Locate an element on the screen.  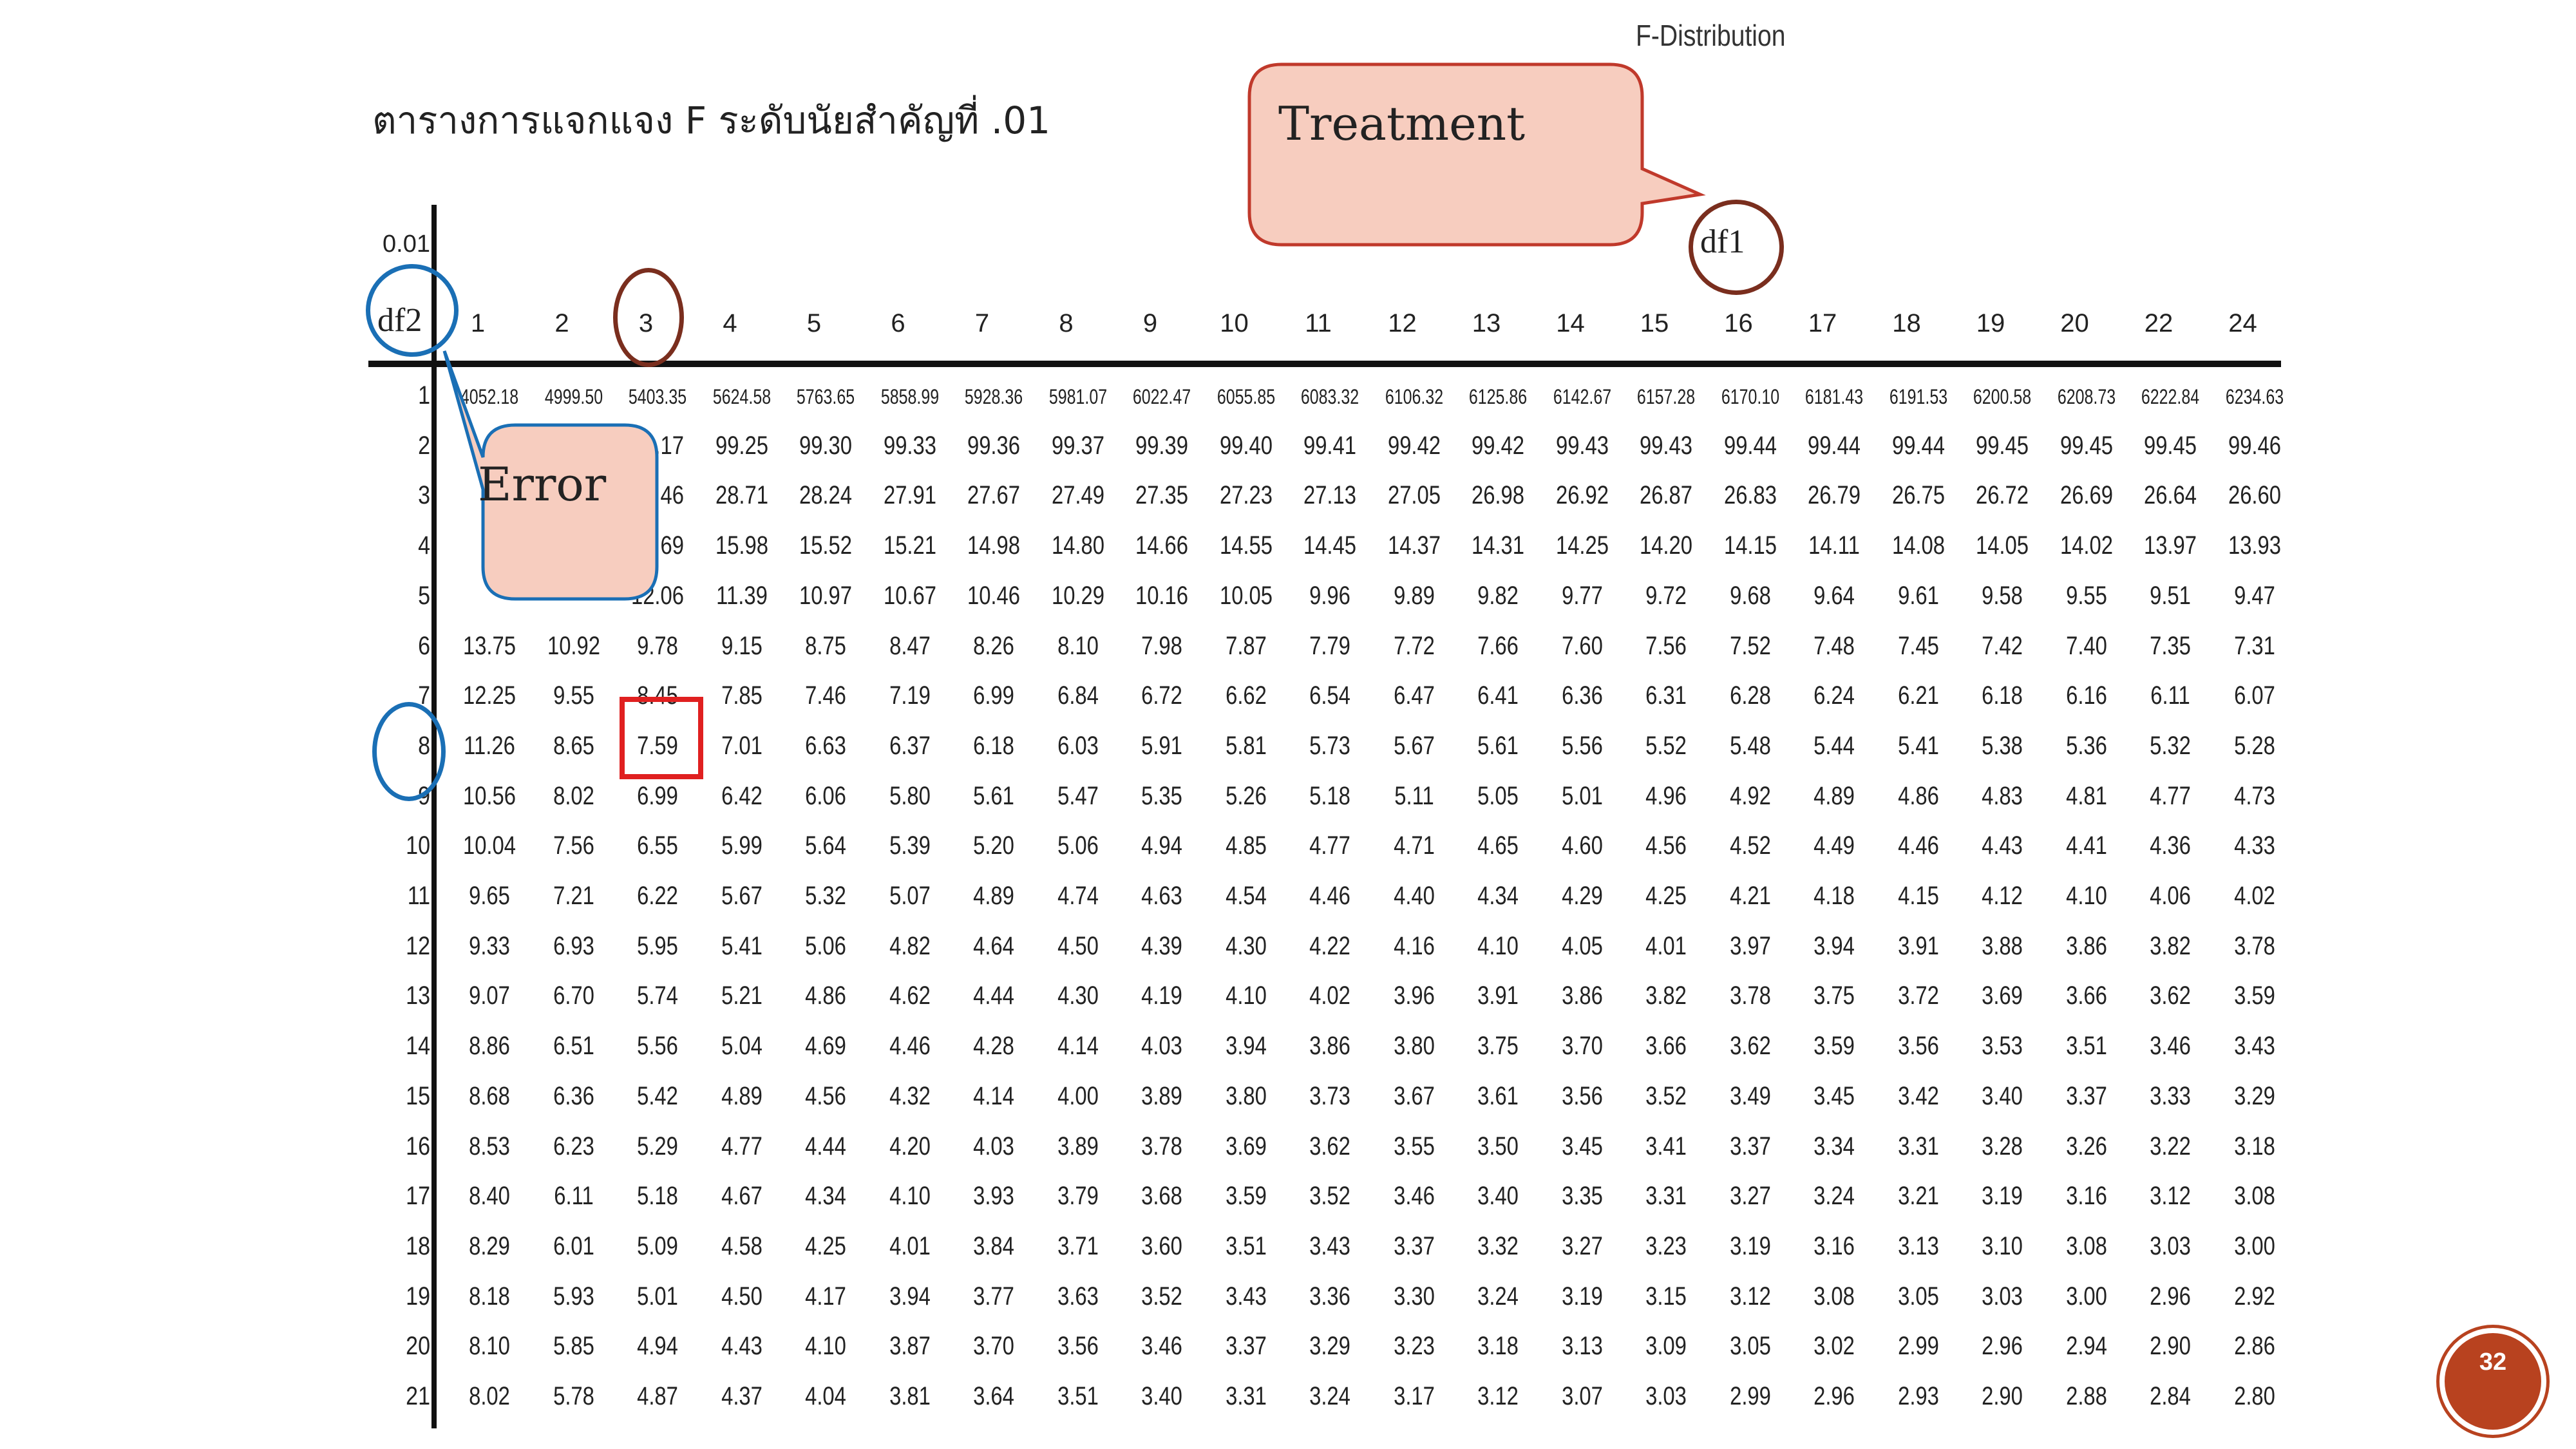
table-cell: 4.50 is located at coordinates (742, 1296).